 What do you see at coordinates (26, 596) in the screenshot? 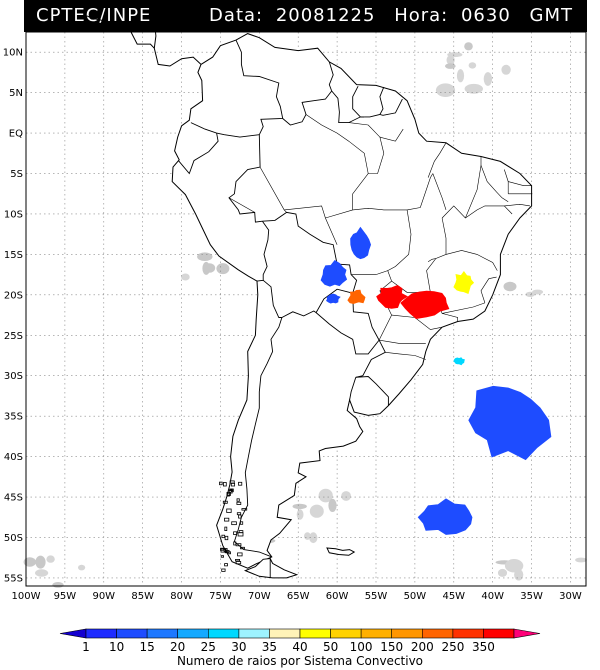
I see `lon-tick-label: 100W` at bounding box center [26, 596].